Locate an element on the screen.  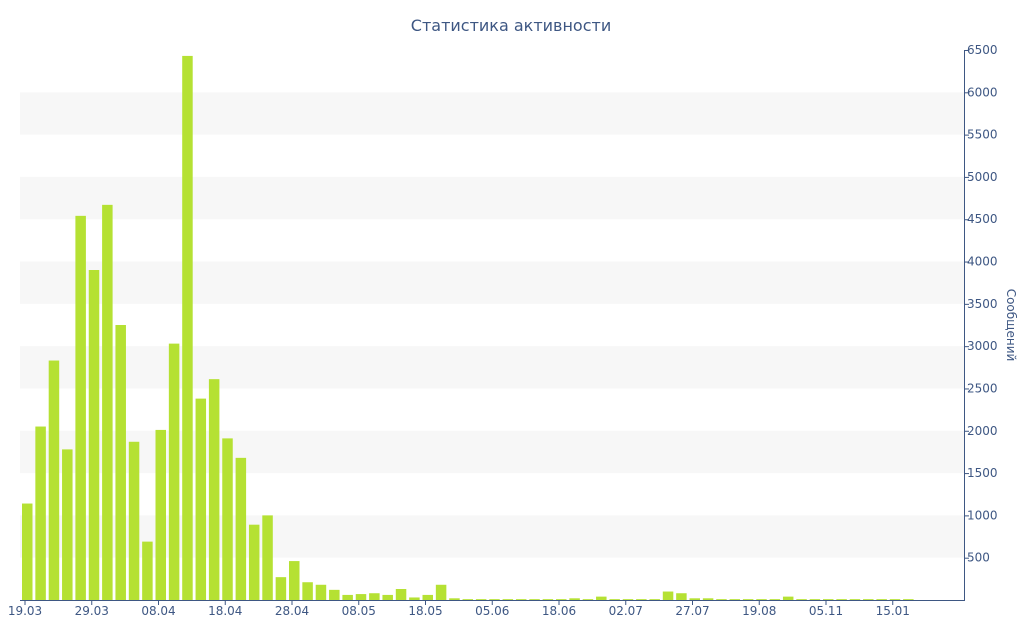
y-tick-label: 3000 is located at coordinates (982, 346).